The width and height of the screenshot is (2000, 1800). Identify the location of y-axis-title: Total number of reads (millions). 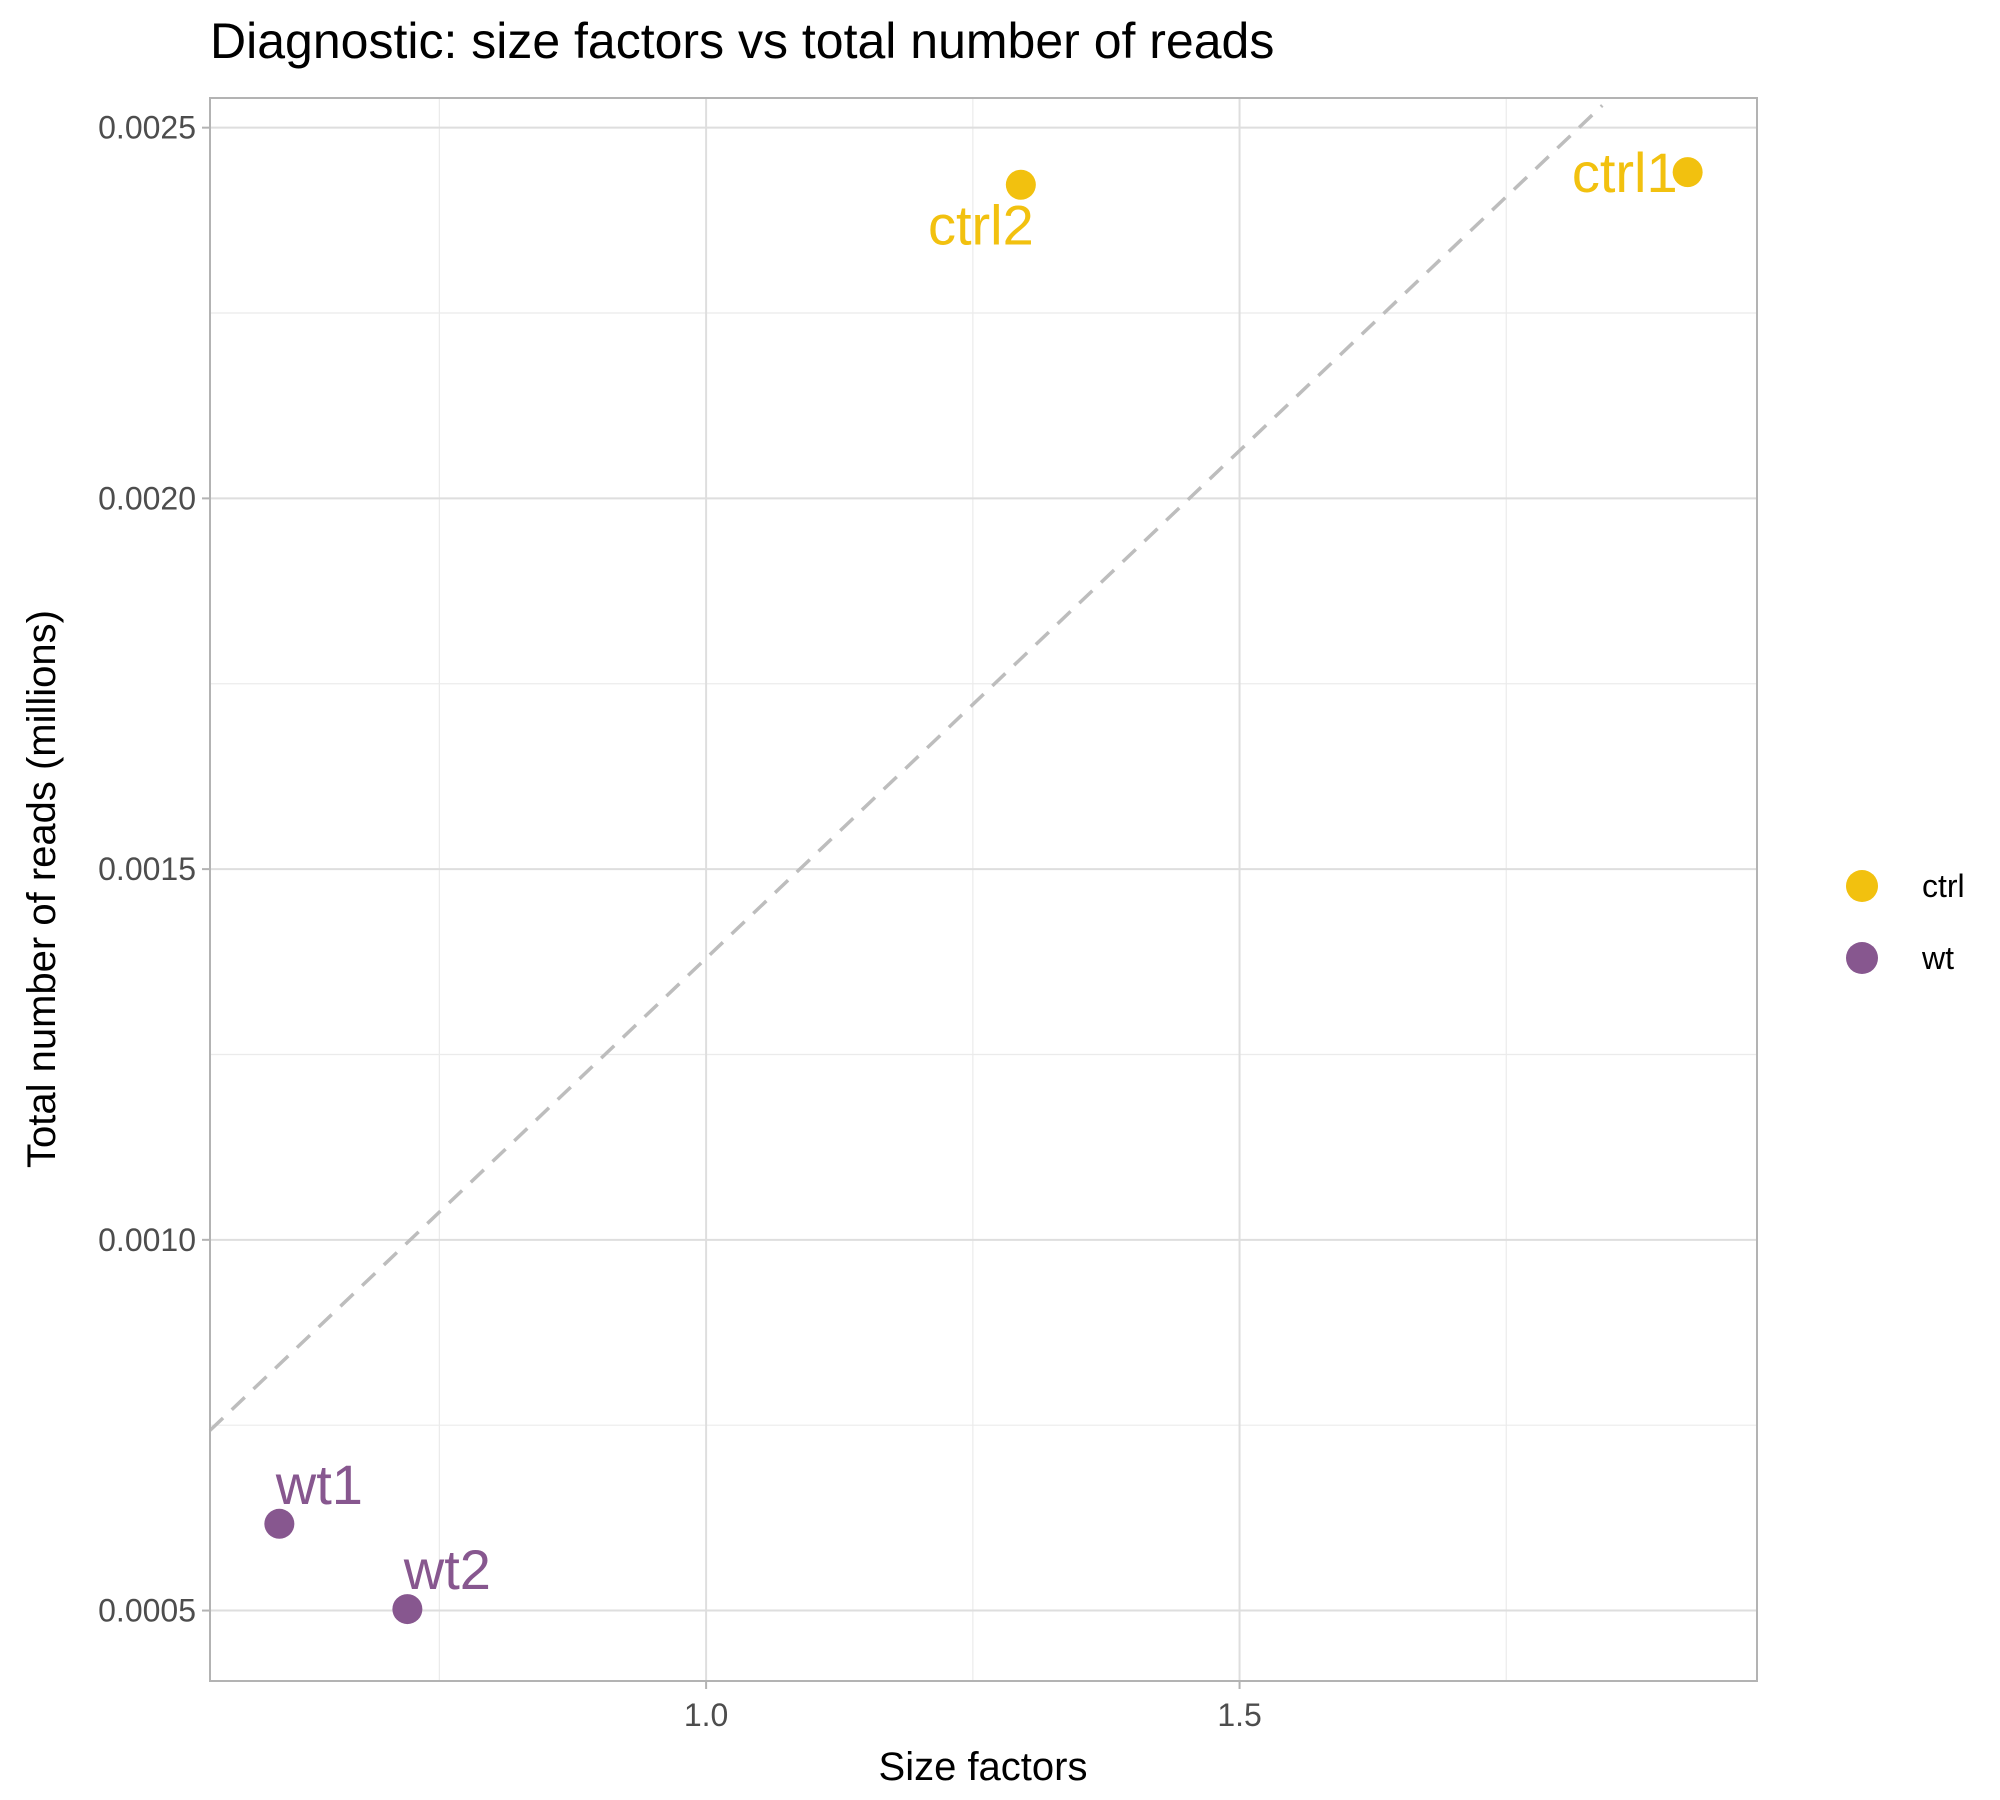
(42, 889).